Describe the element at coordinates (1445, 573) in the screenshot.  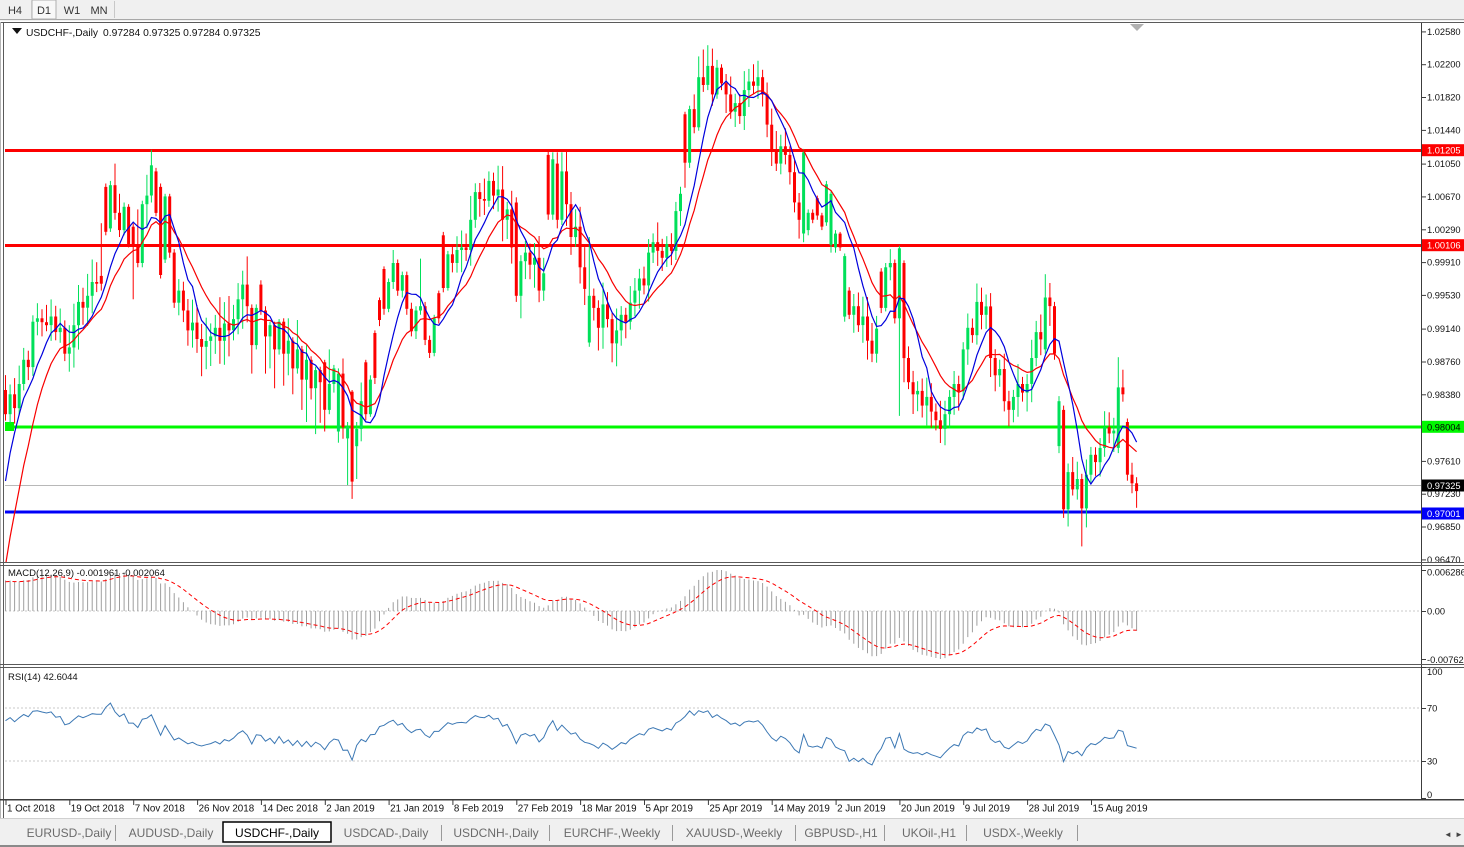
I see `svg-text: 0.006286` at that location.